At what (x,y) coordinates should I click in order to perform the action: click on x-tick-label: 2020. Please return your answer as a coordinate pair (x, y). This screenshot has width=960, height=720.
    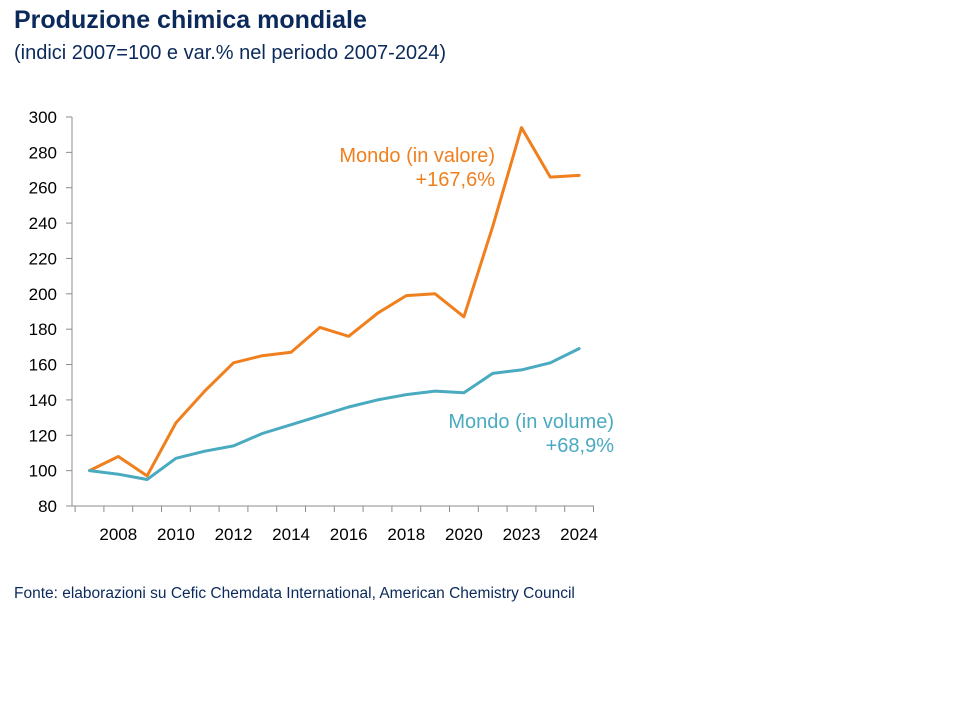
    Looking at the image, I should click on (464, 534).